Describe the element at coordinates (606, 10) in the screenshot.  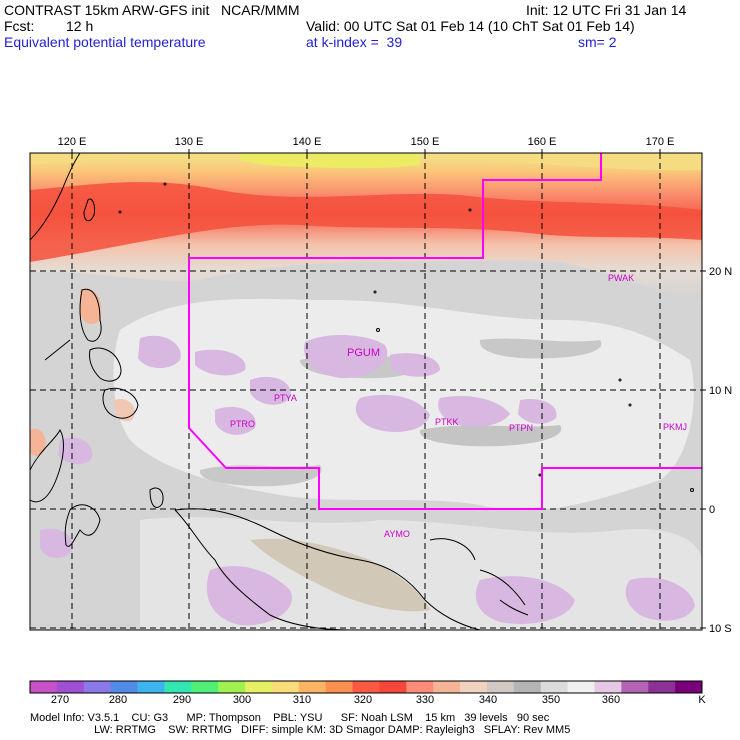
I see `init-time: Init: 12 UTC Fri 31 Jan 14` at that location.